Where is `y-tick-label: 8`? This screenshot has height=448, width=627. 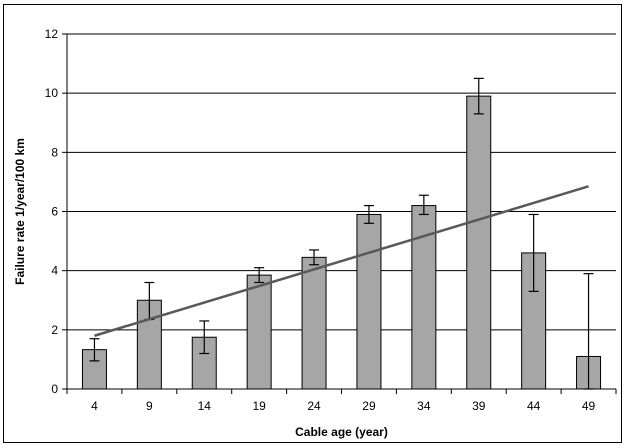 y-tick-label: 8 is located at coordinates (54, 152).